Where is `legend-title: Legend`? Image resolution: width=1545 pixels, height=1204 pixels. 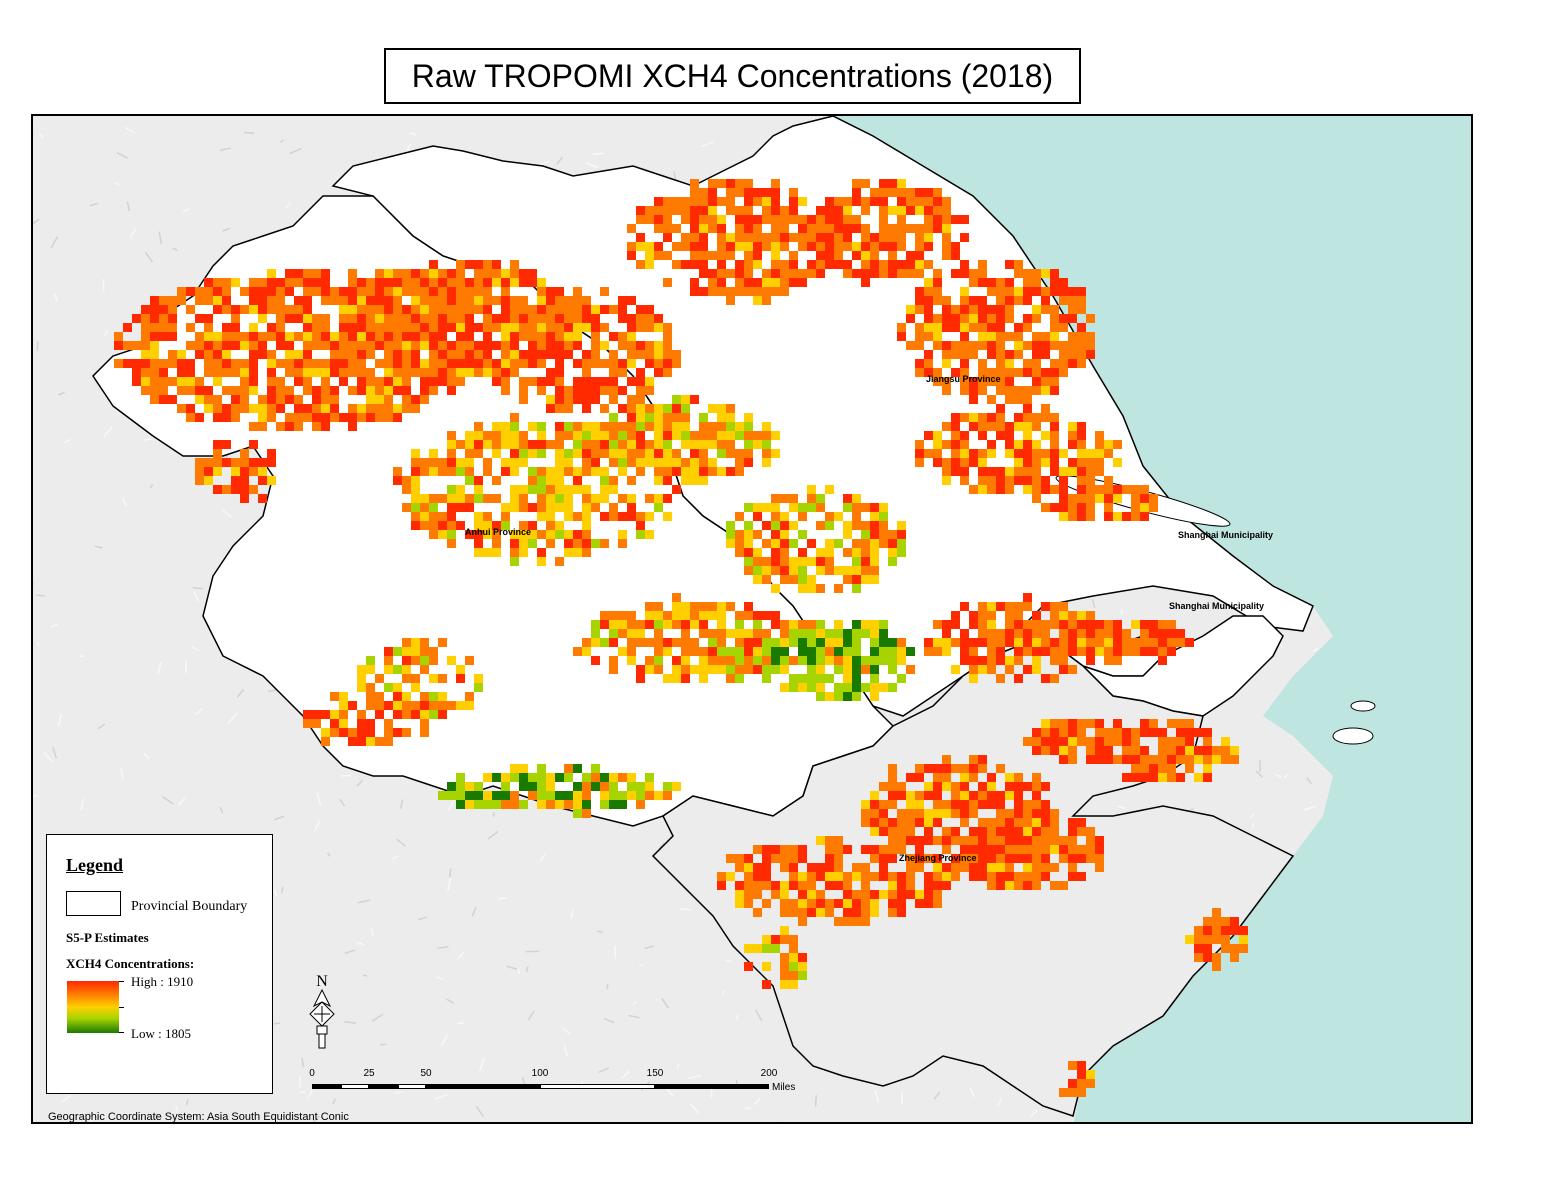 legend-title: Legend is located at coordinates (95, 865).